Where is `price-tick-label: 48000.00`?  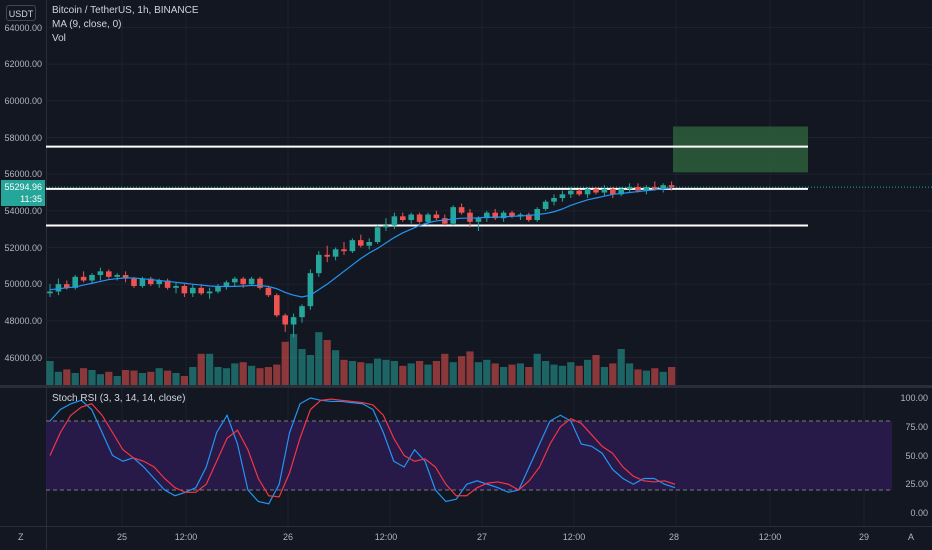
price-tick-label: 48000.00 is located at coordinates (23, 320).